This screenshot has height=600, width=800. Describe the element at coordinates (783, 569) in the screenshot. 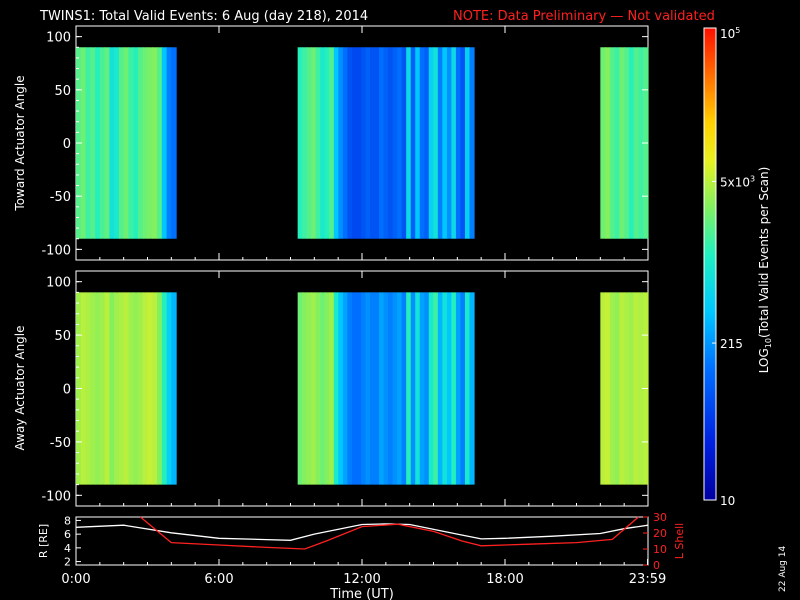

I see `date-stamp: 22 Aug 14` at that location.